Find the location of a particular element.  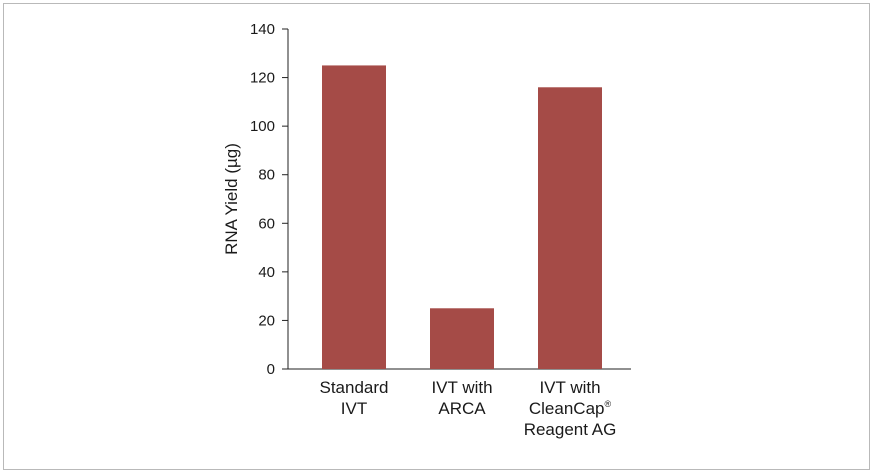

x-tick-label-line: Standard is located at coordinates (354, 387).